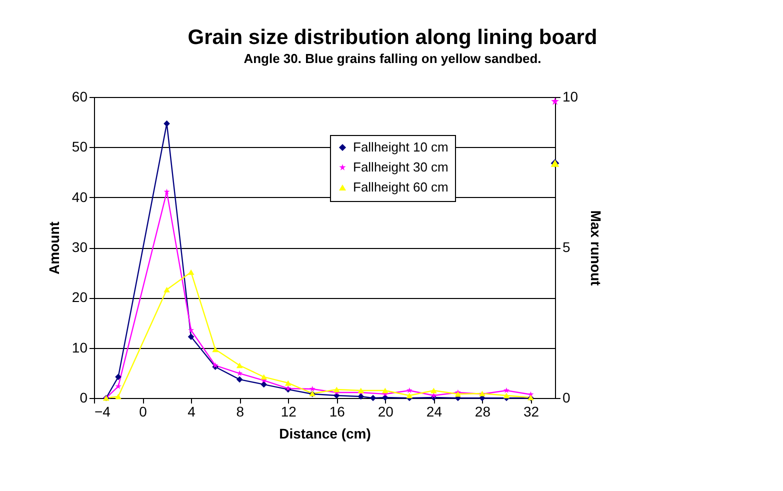  Describe the element at coordinates (400, 167) in the screenshot. I see `legend-label: Fallheight 30 cm` at that location.